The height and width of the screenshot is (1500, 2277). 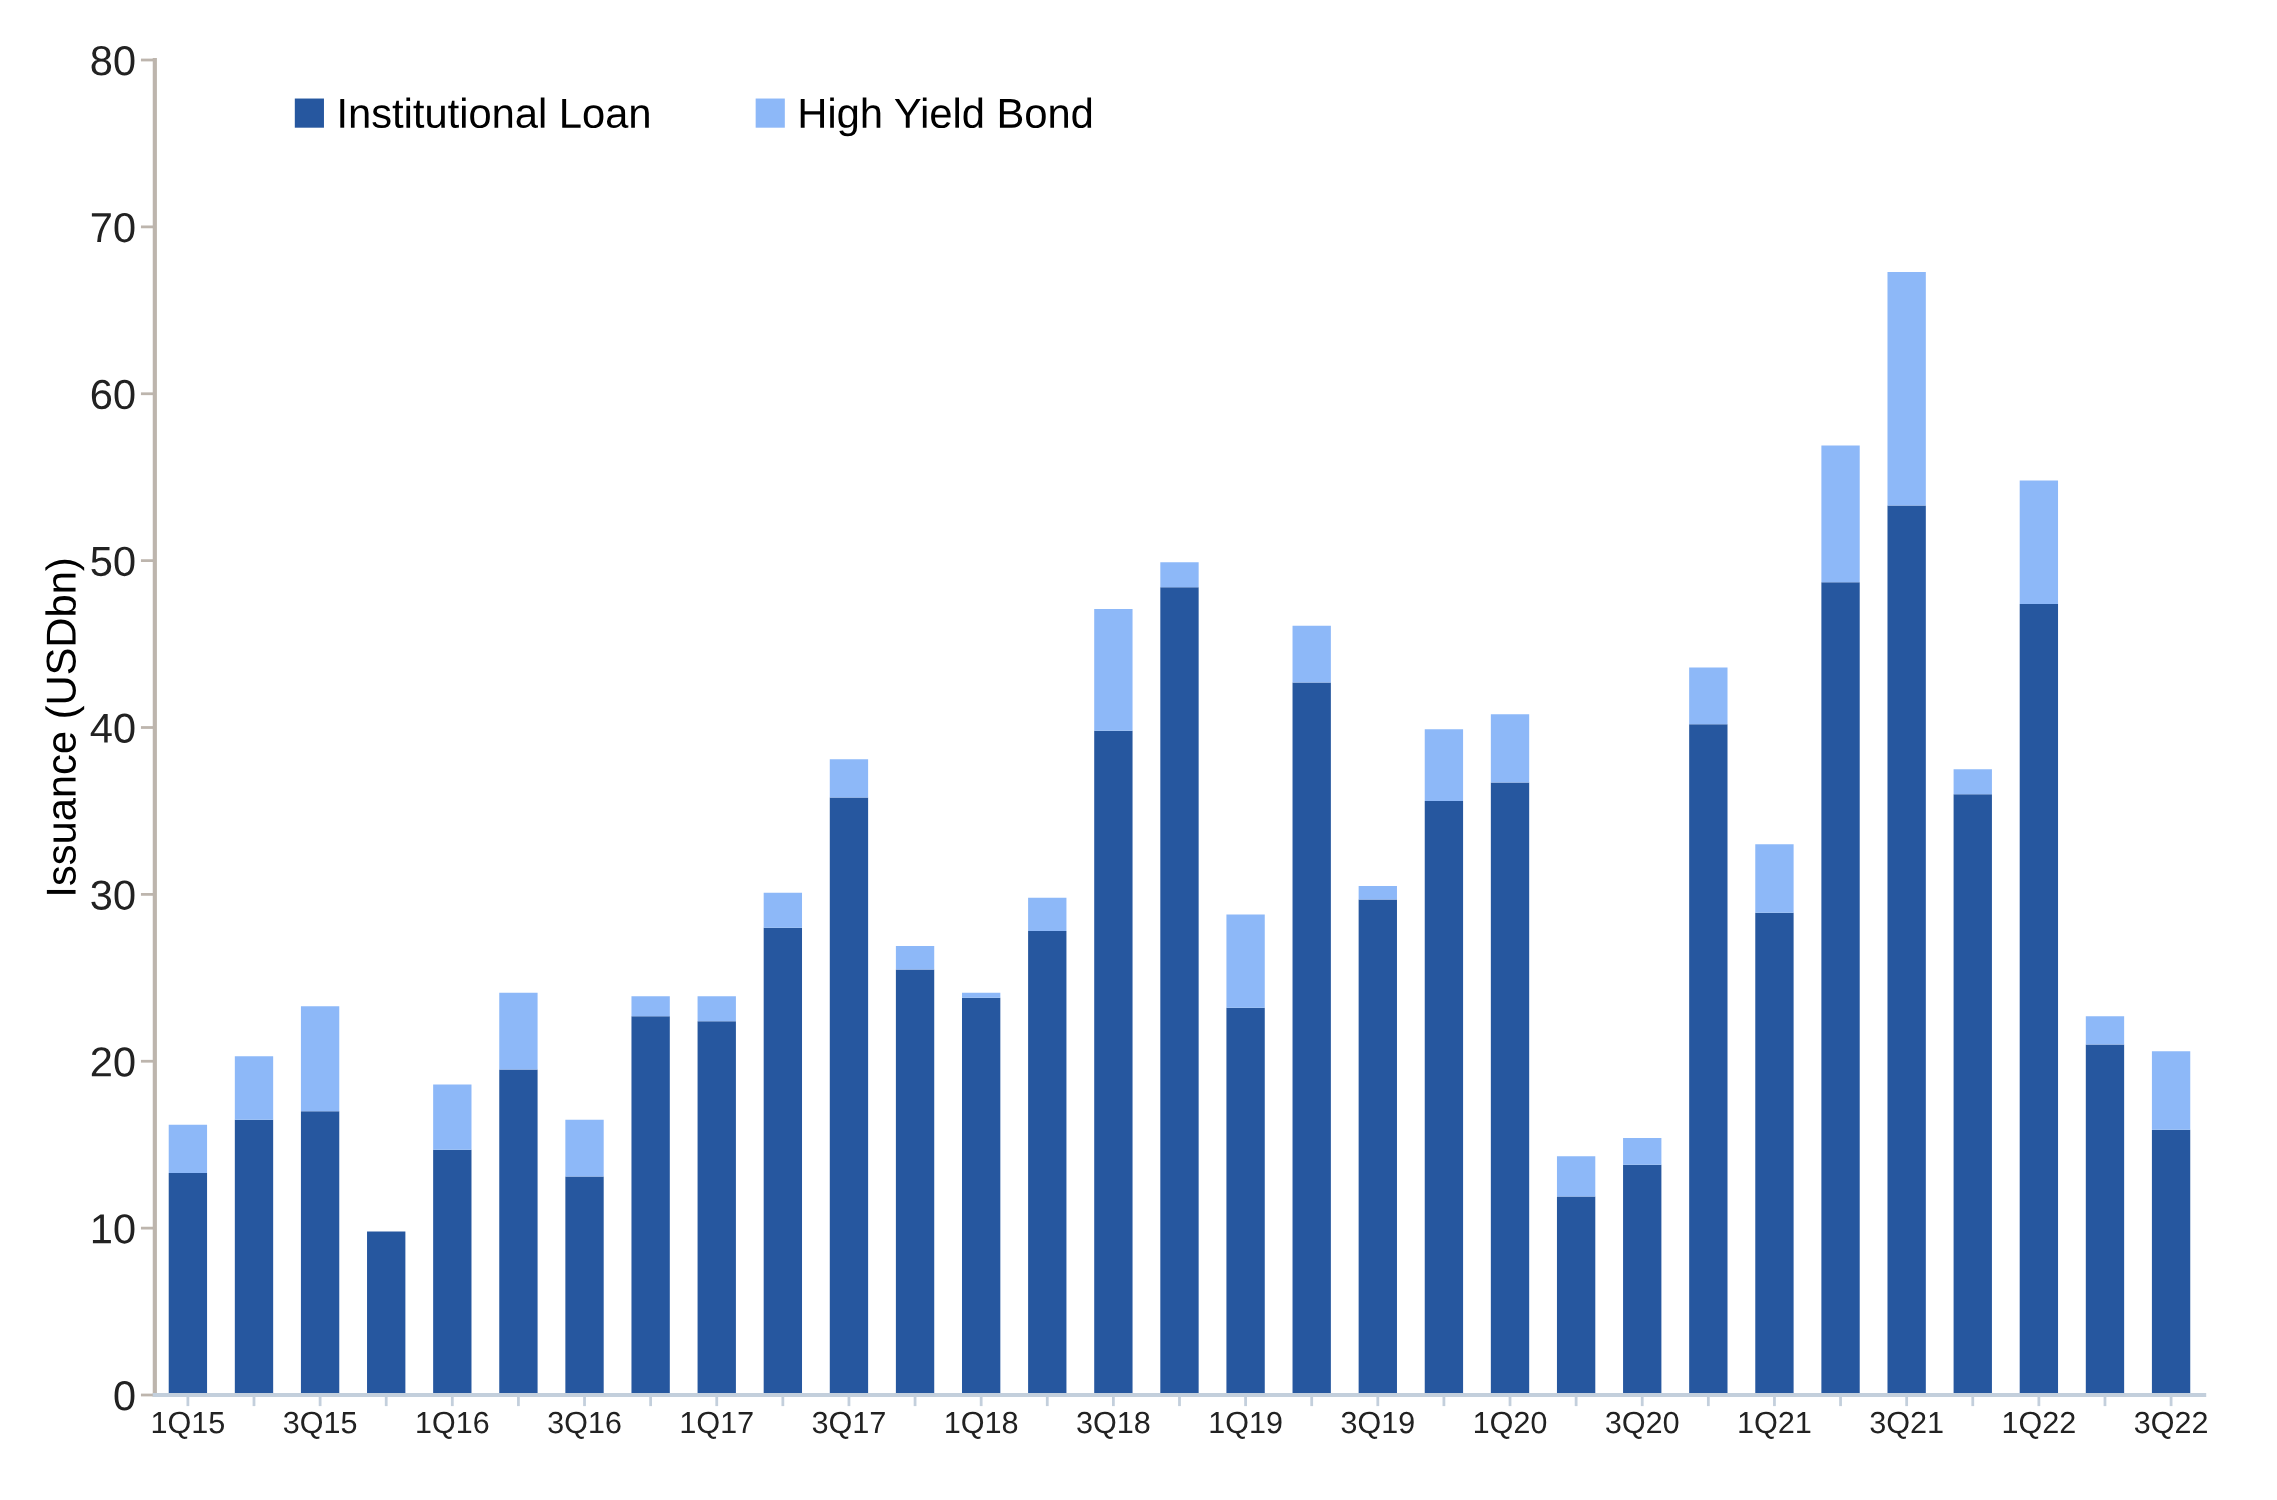 What do you see at coordinates (2039, 1425) in the screenshot?
I see `x-tick-label: 1Q22` at bounding box center [2039, 1425].